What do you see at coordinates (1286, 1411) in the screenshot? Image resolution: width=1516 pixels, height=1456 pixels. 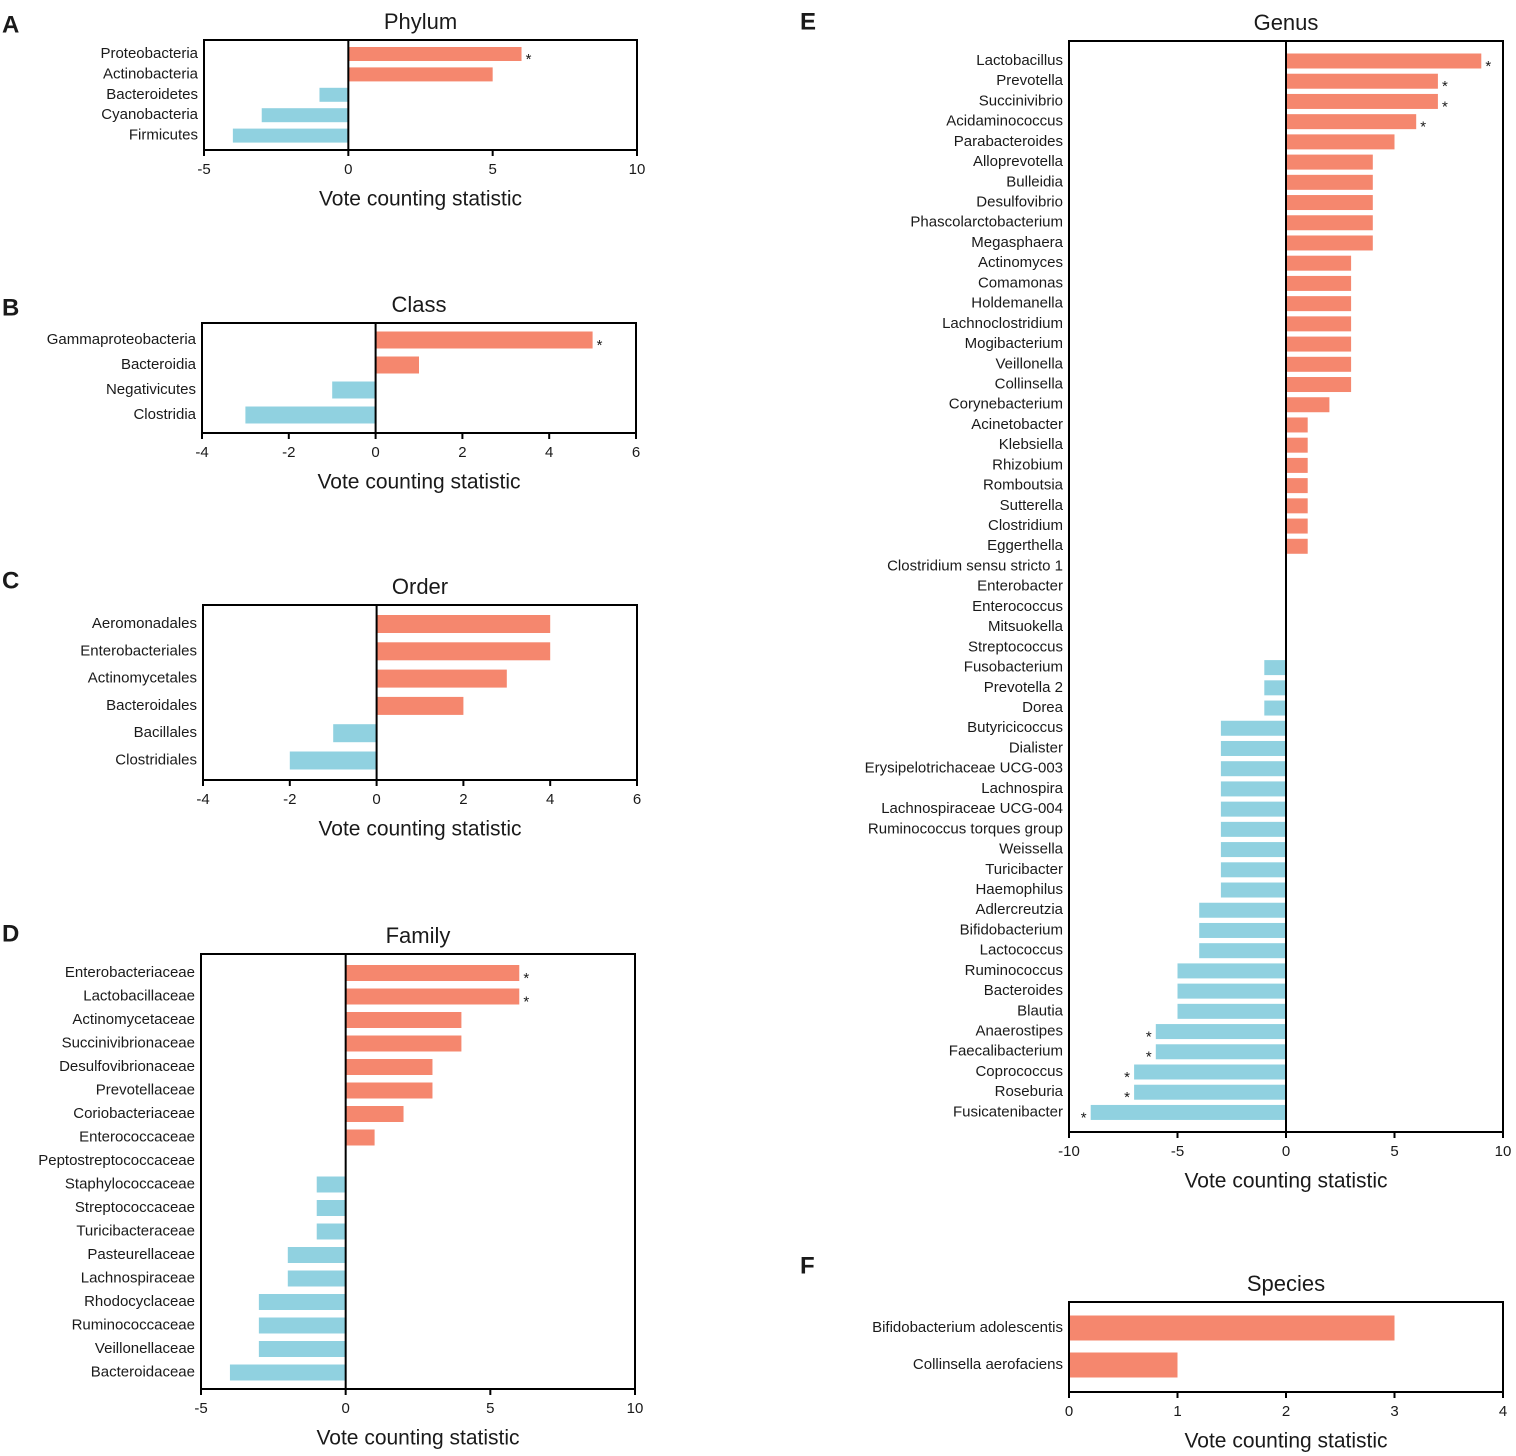 I see `x-tick-label: 2` at bounding box center [1286, 1411].